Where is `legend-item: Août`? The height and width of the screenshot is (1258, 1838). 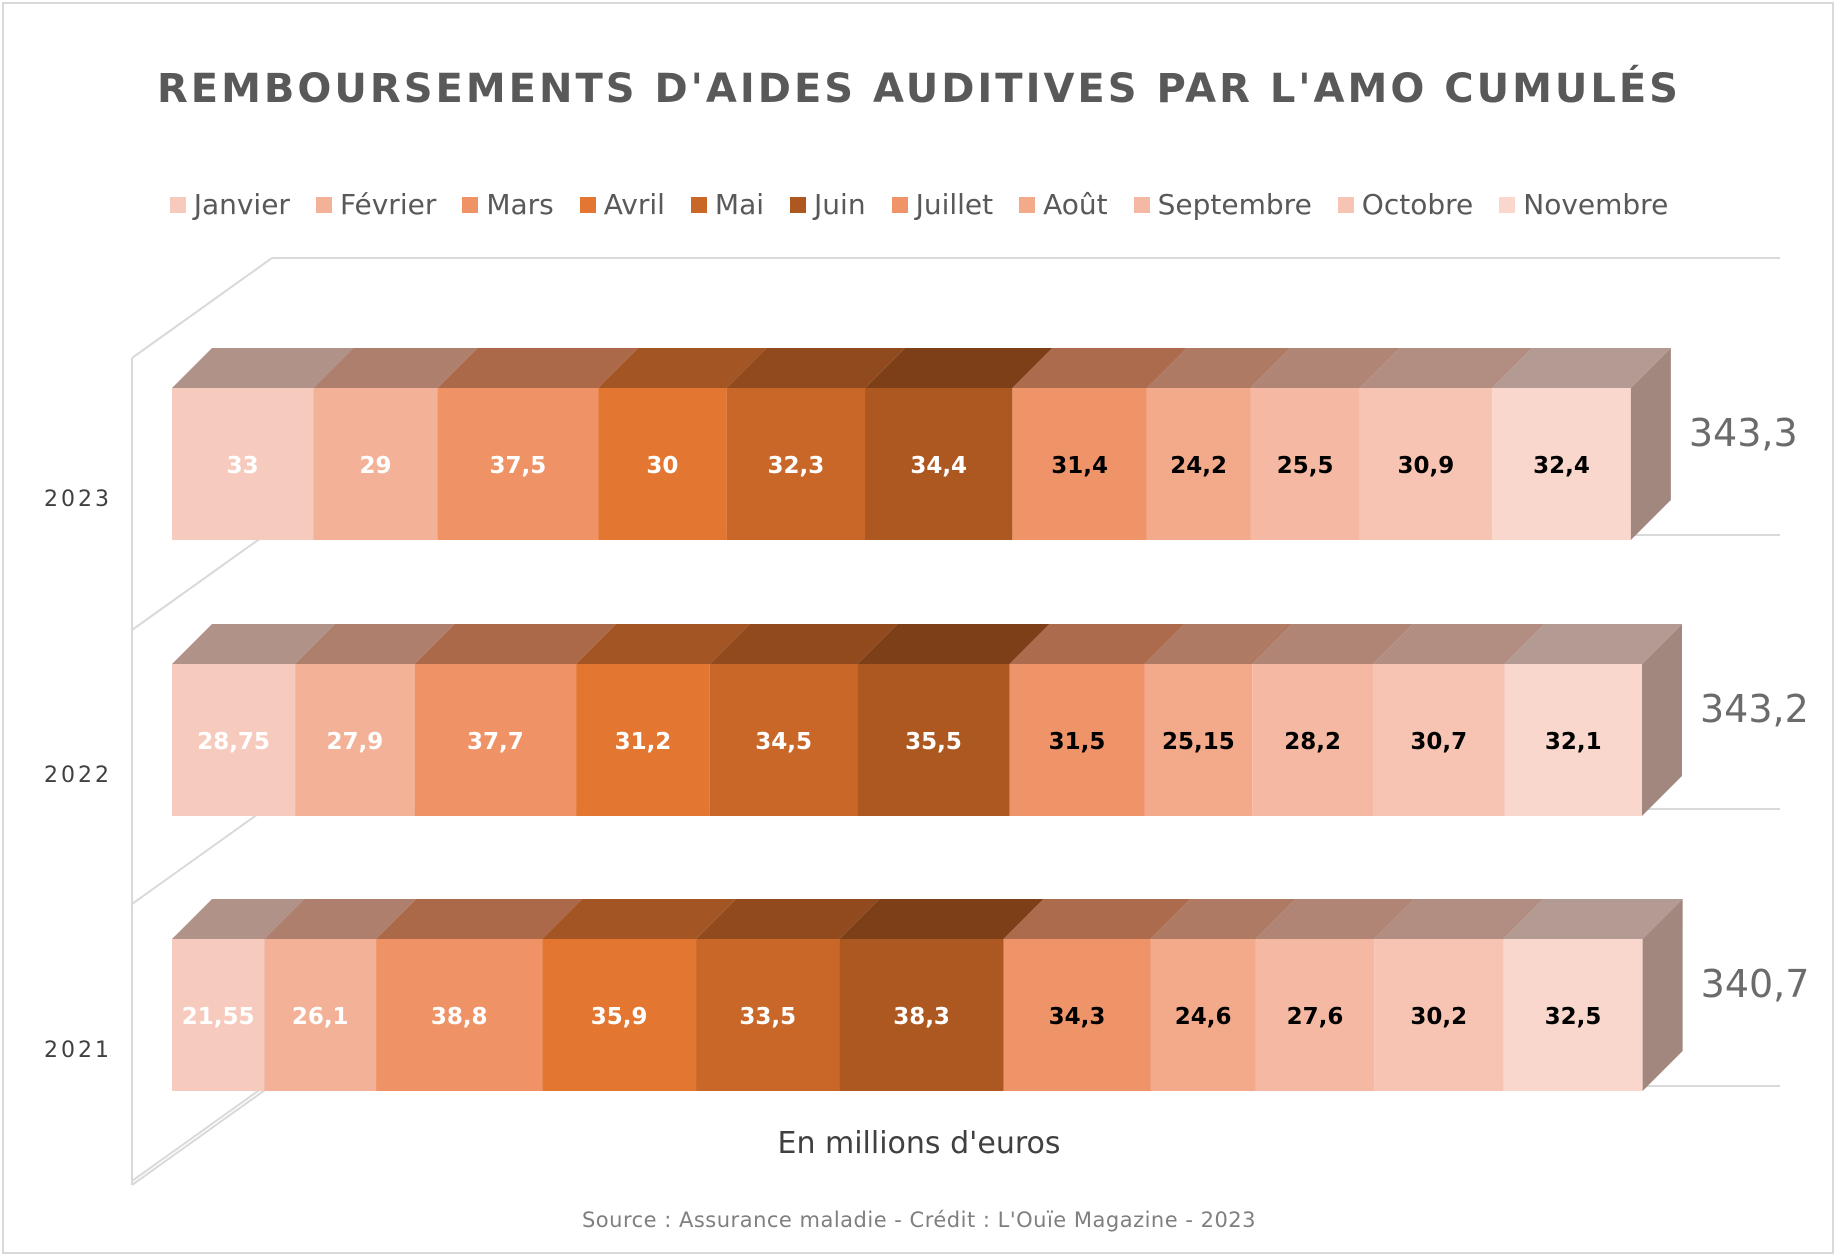 legend-item: Août is located at coordinates (1063, 204).